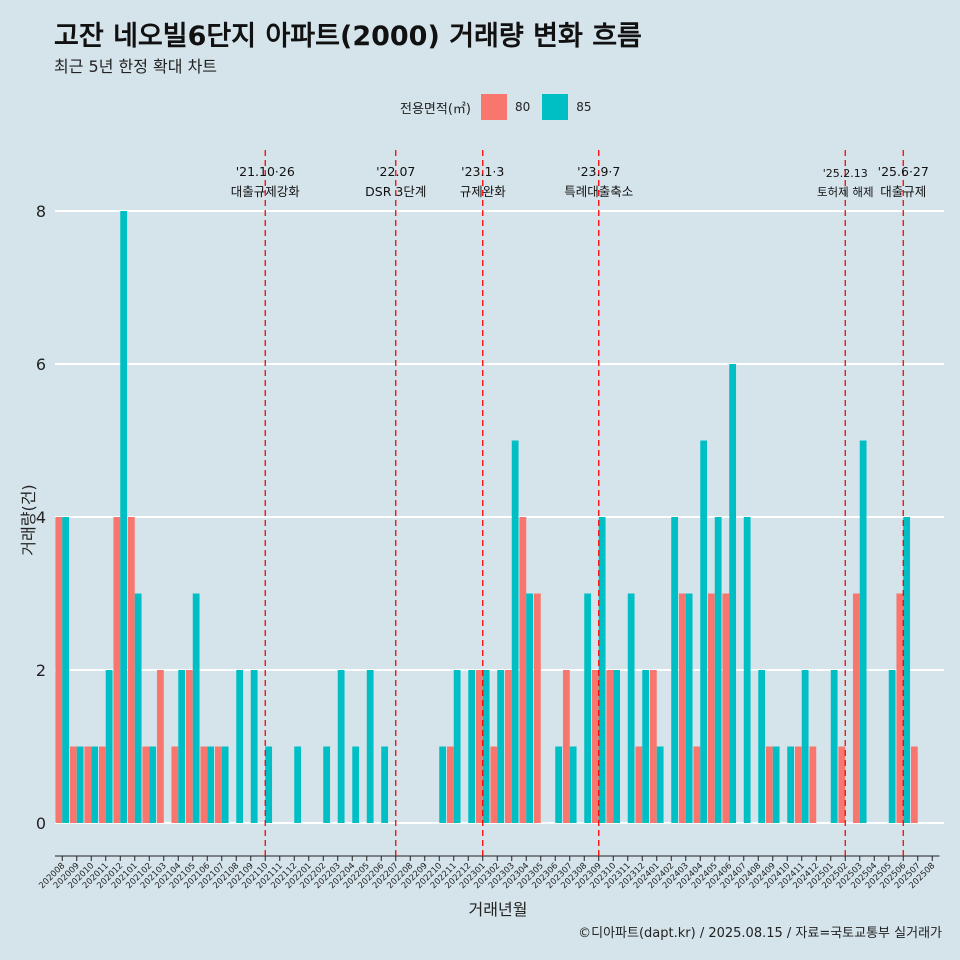 The width and height of the screenshot is (960, 960). What do you see at coordinates (584, 107) in the screenshot?
I see `legend-label-85: 85` at bounding box center [584, 107].